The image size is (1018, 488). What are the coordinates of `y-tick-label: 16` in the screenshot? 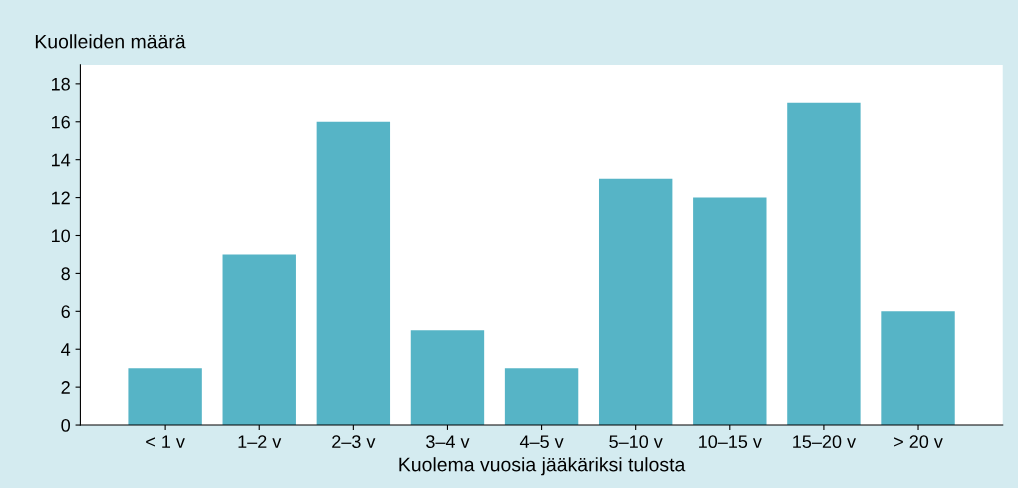 It's located at (61, 122).